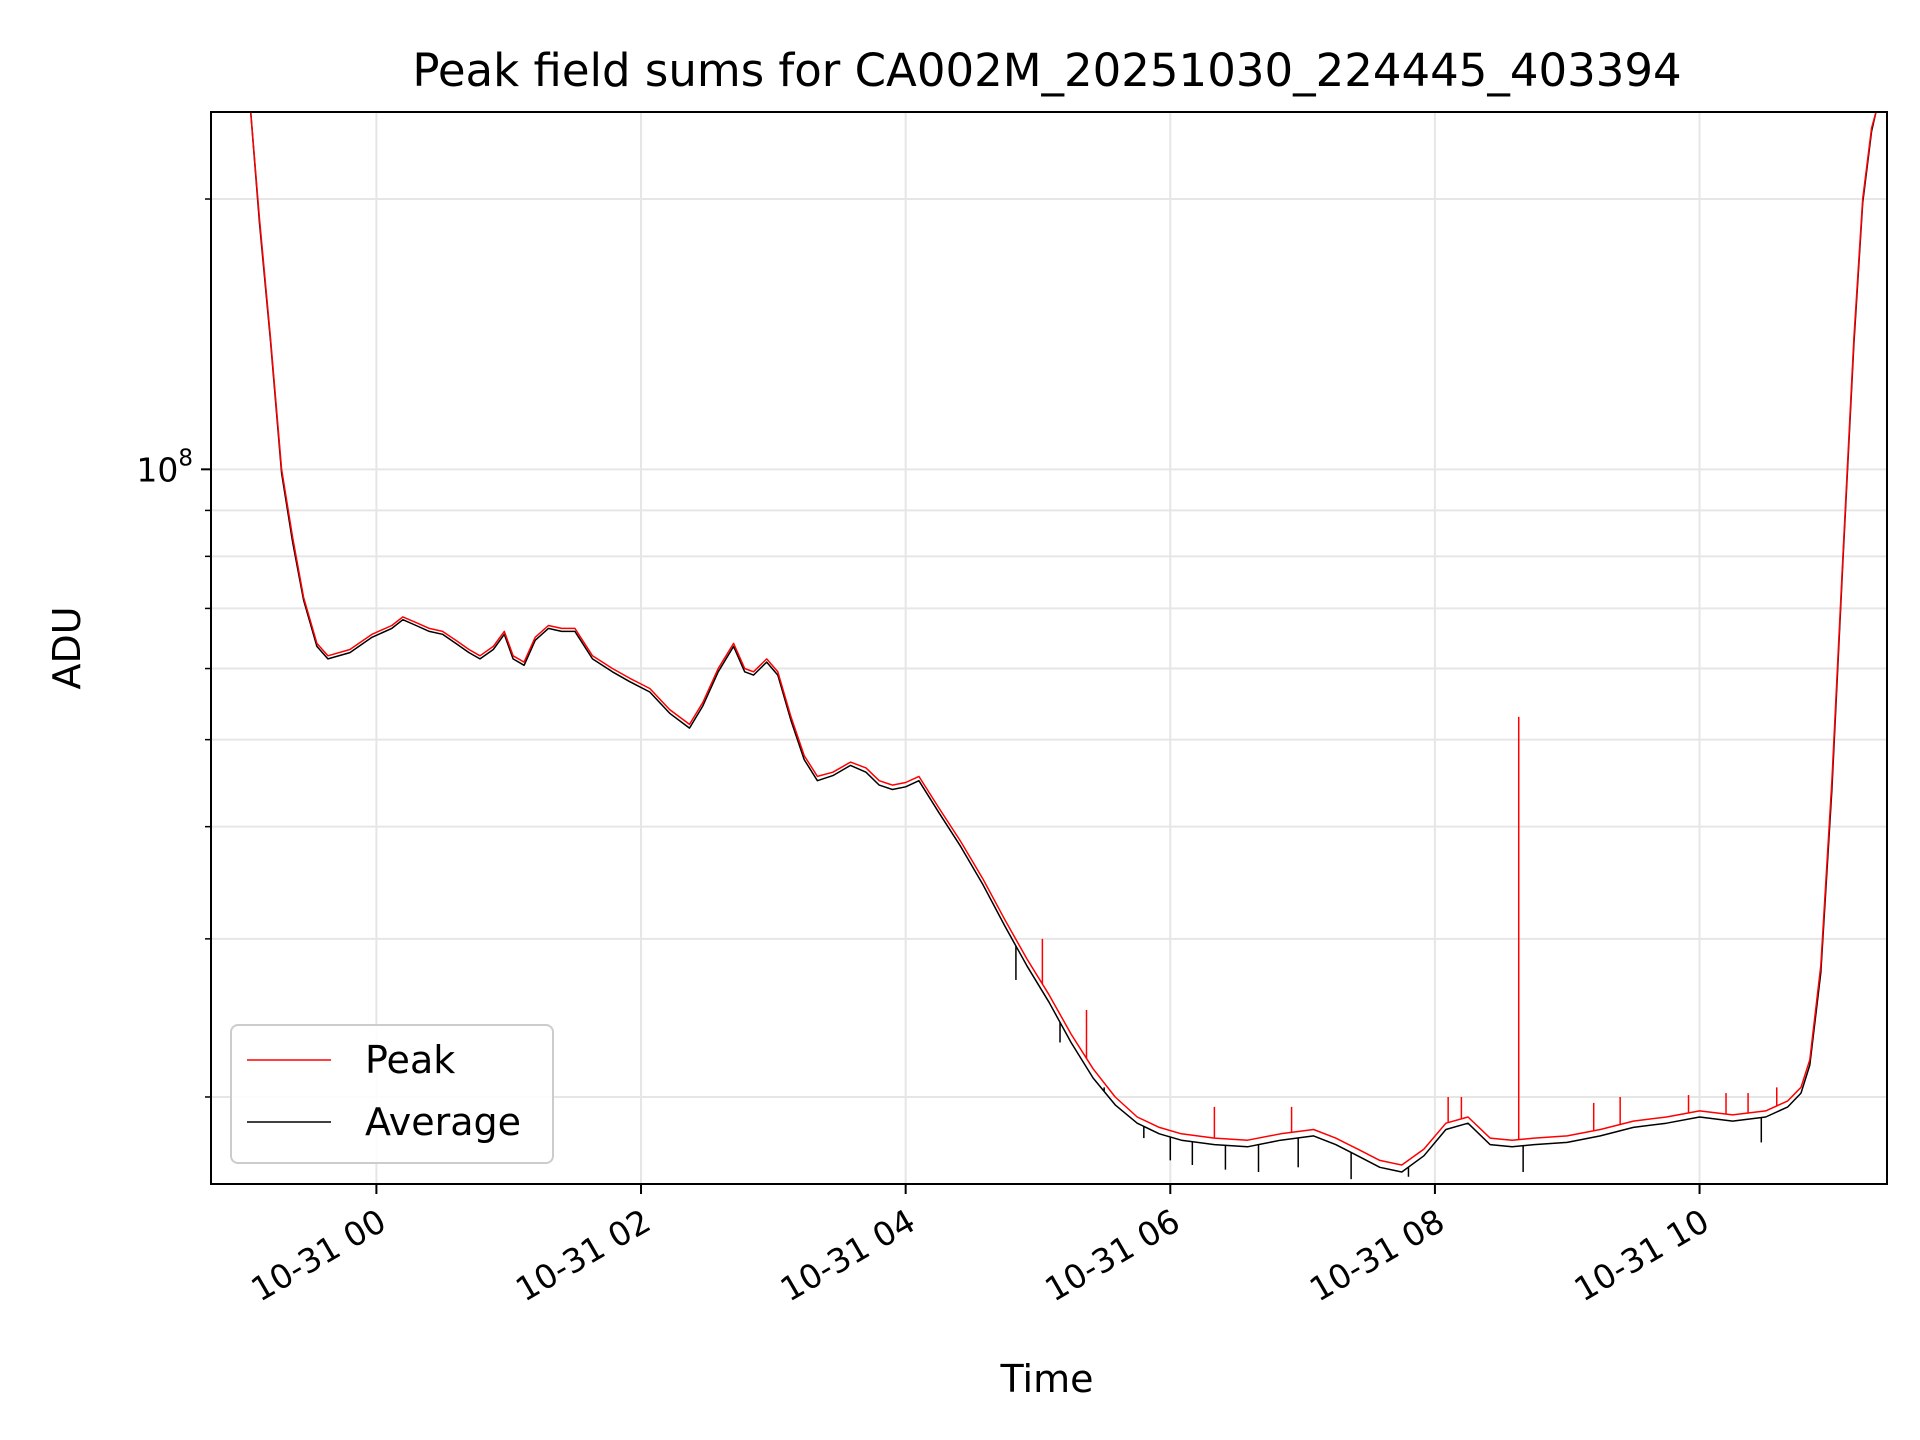 The image size is (1920, 1440). I want to click on y-tick-label: 108, so click(164, 467).